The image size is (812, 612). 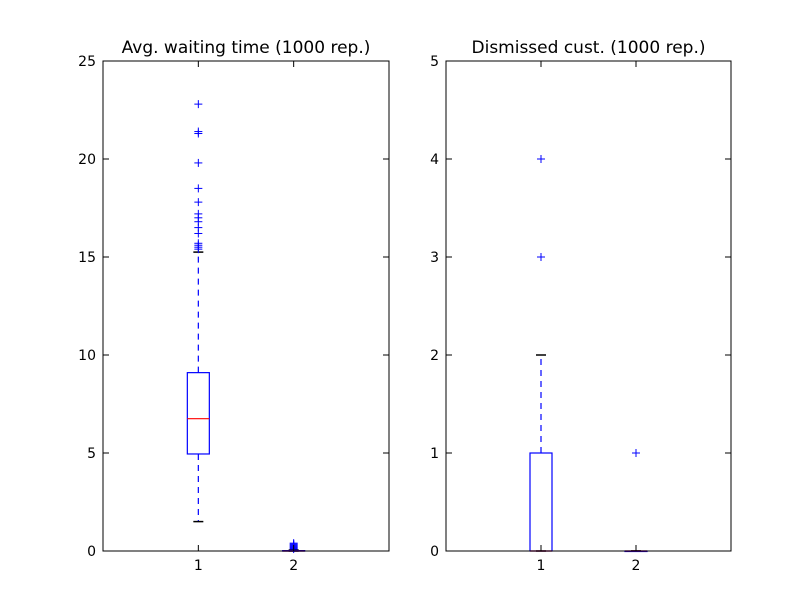 What do you see at coordinates (434, 356) in the screenshot?
I see `y-tick-label: 2` at bounding box center [434, 356].